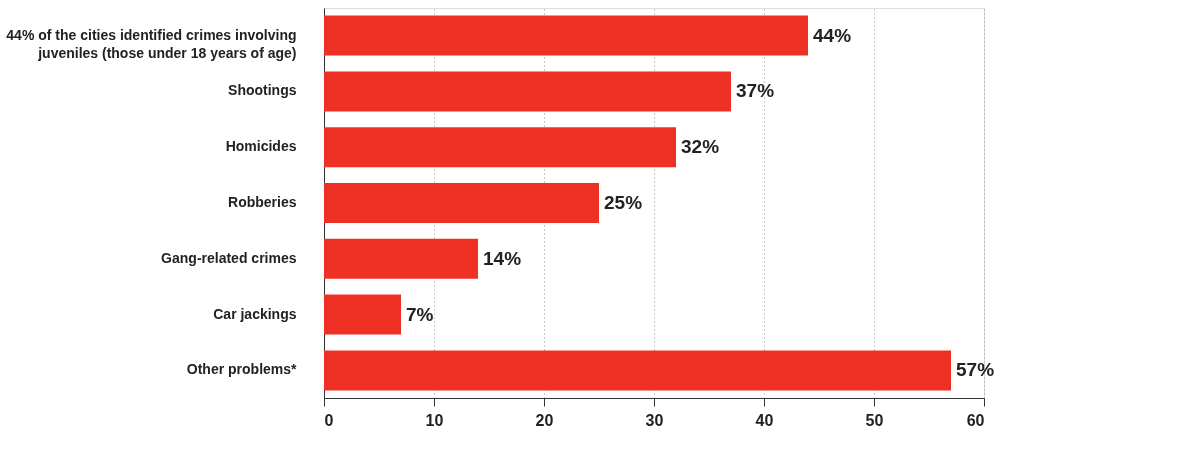 Image resolution: width=1195 pixels, height=453 pixels. I want to click on data-label: 44%, so click(832, 35).